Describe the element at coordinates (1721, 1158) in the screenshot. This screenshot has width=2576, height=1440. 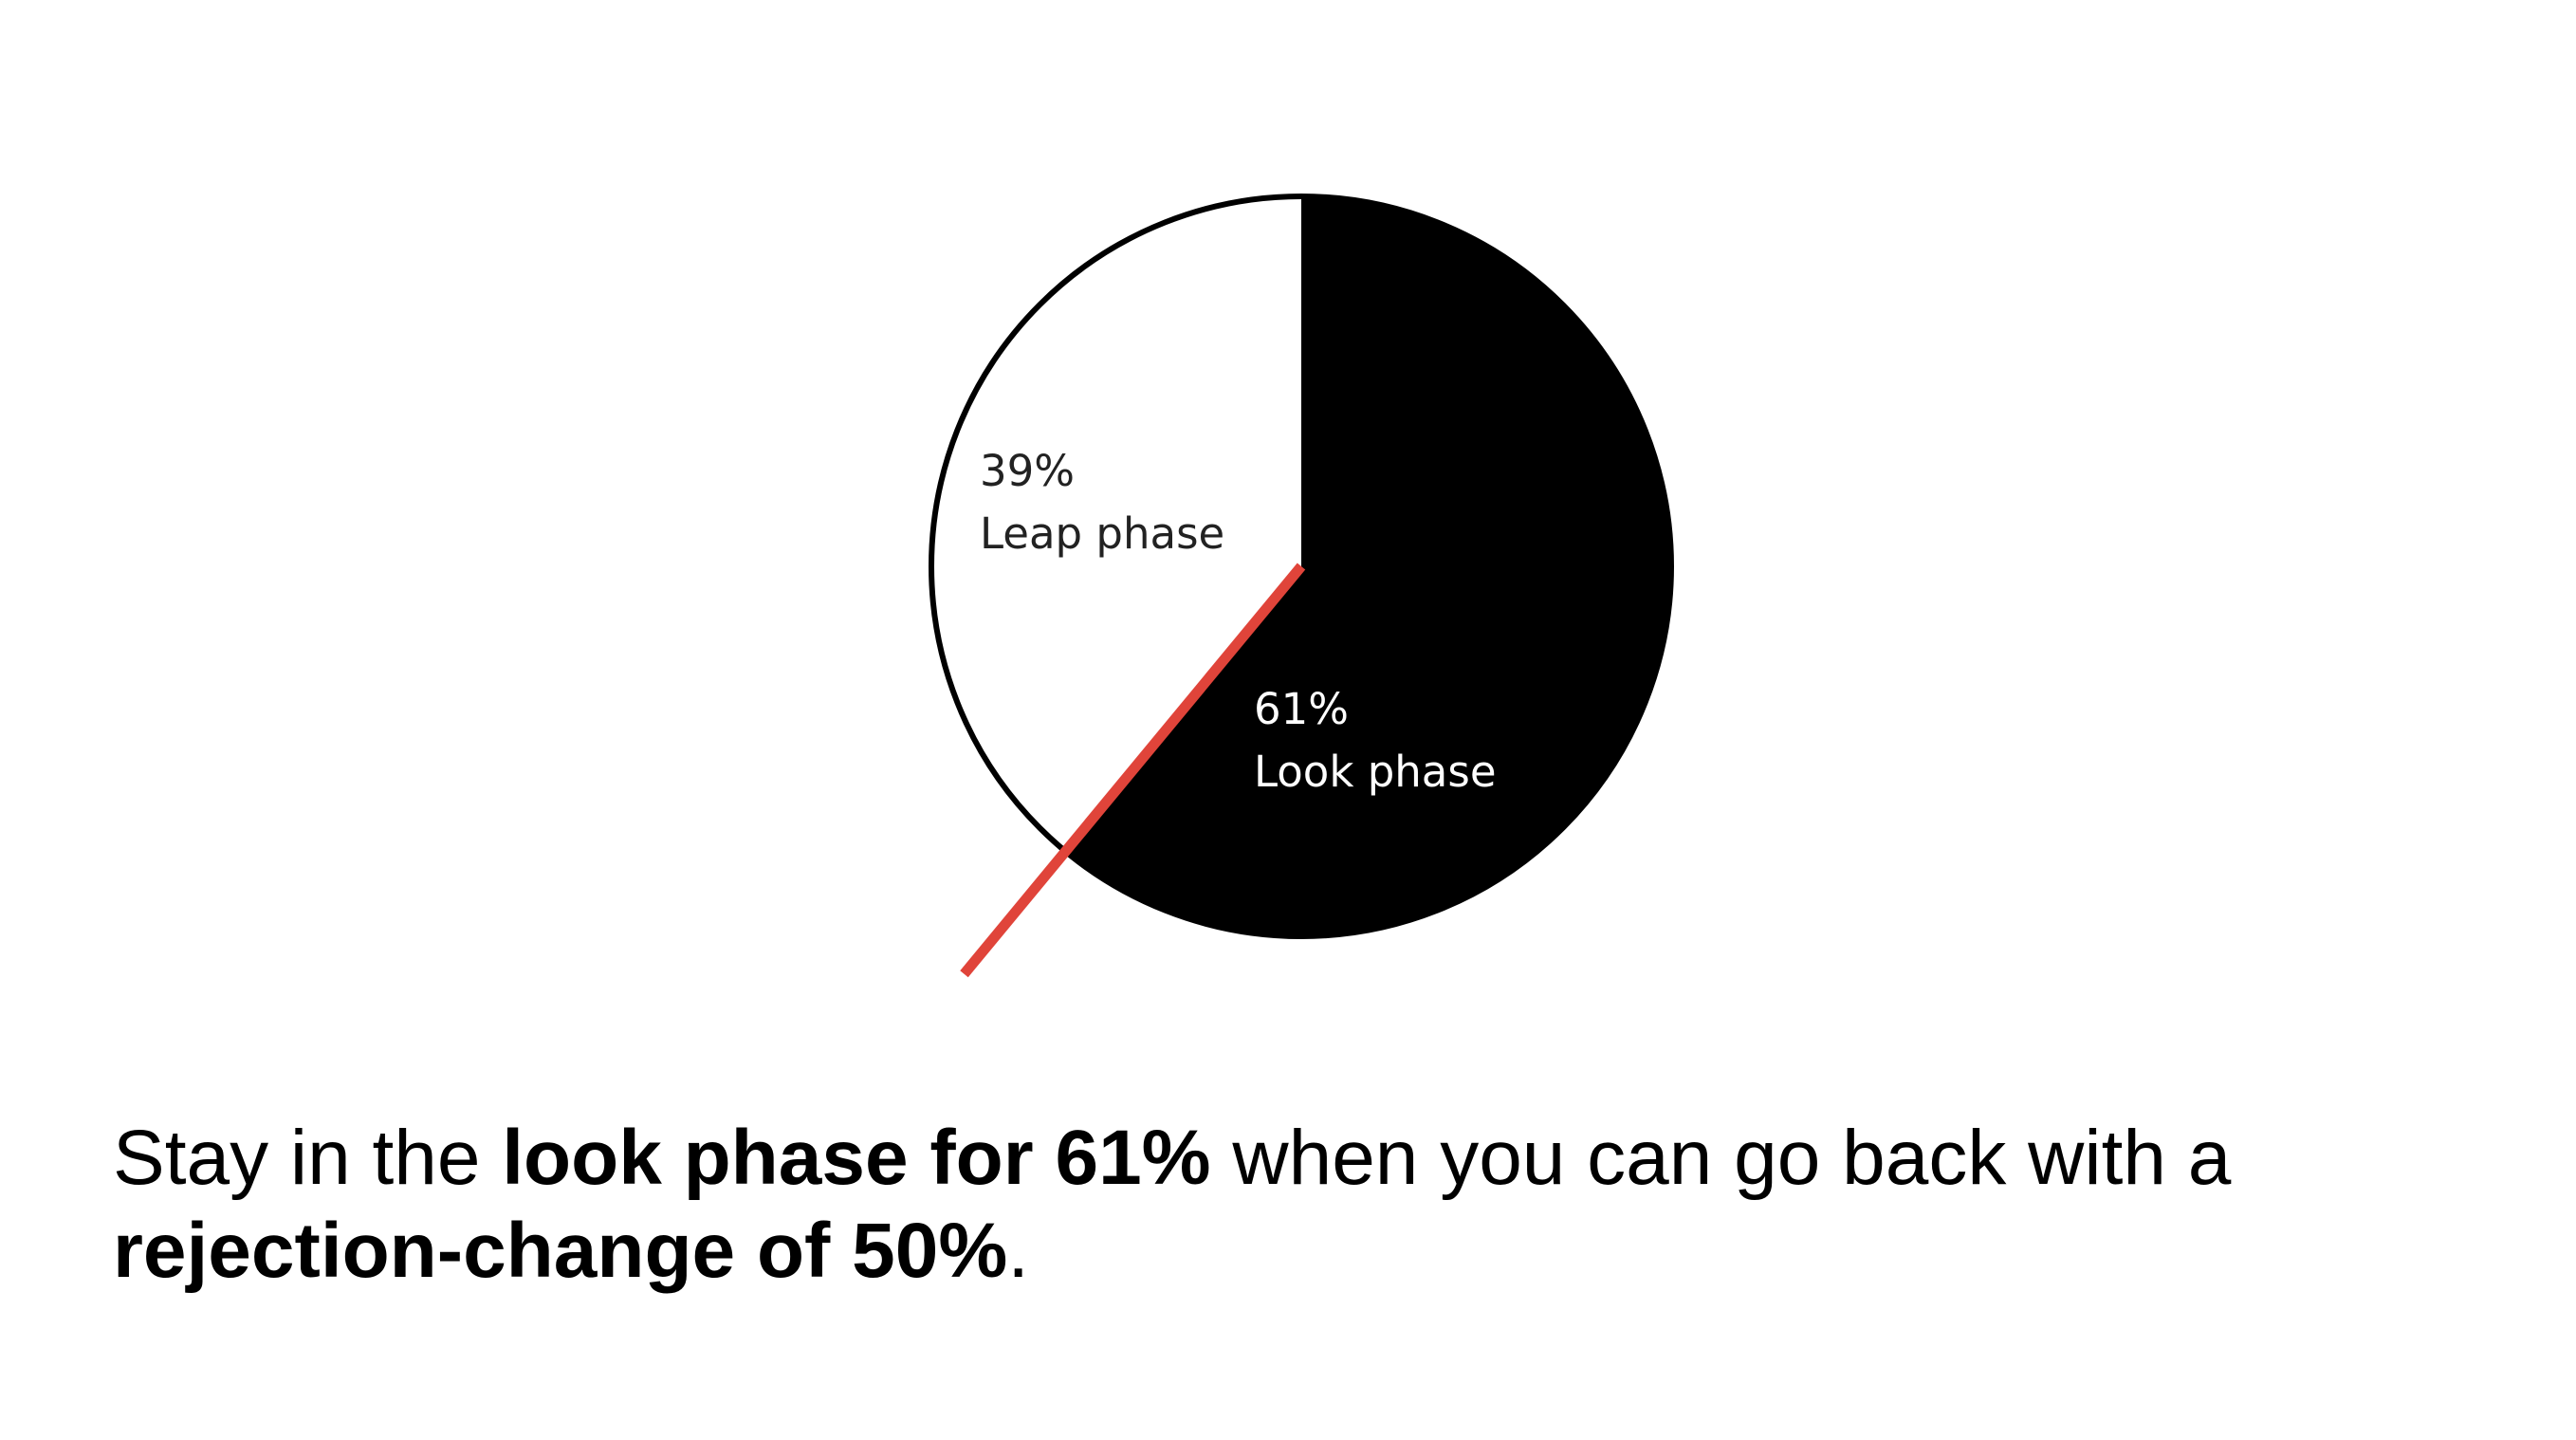
I see `caption-text-2: when you can go back with a` at that location.